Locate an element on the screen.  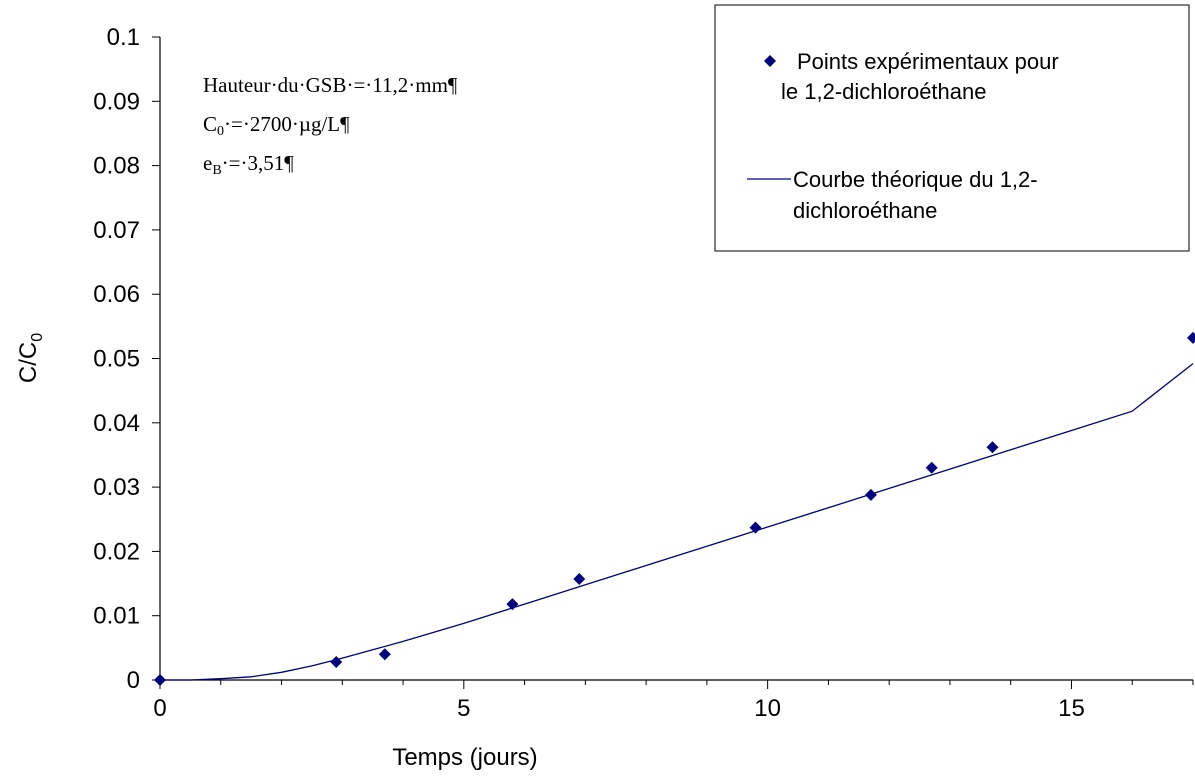
y-axis-title-sub: 0 is located at coordinates (37, 337).